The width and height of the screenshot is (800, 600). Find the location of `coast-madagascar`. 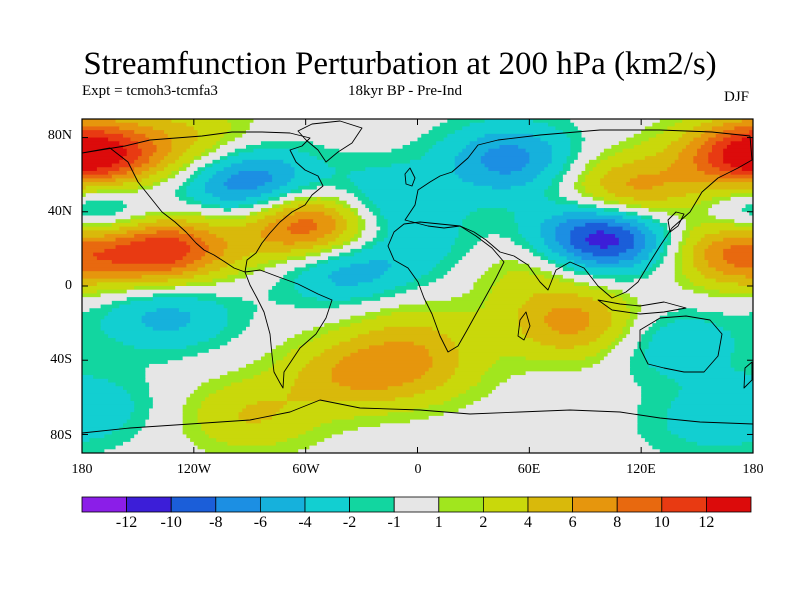

coast-madagascar is located at coordinates (524, 326).